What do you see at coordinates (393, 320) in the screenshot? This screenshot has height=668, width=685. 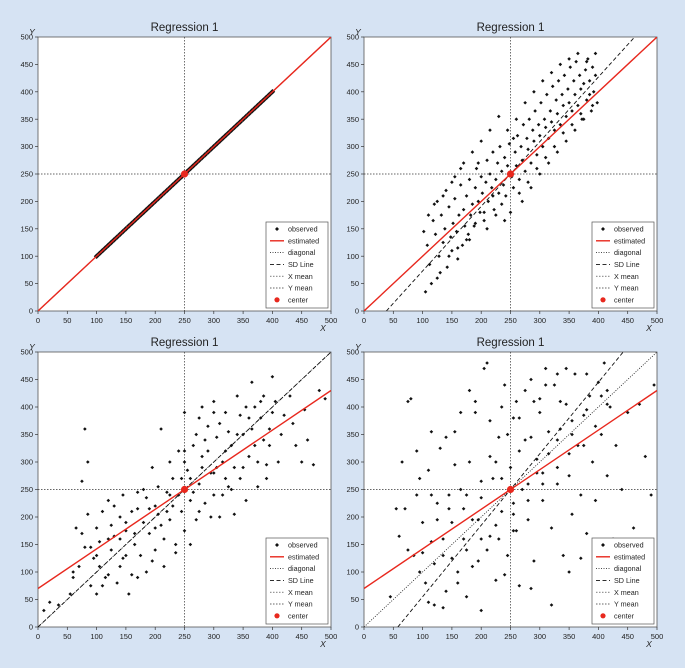 I see `x-tick-label: 50` at bounding box center [393, 320].